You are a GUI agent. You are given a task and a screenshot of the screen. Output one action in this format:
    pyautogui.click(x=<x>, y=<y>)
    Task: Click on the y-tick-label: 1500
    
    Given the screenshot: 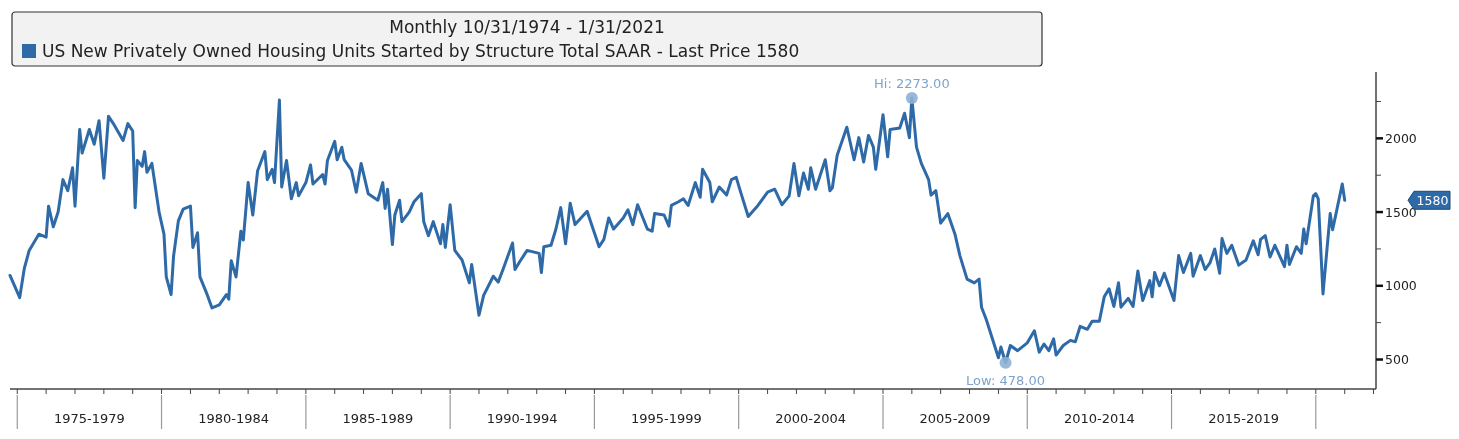 What is the action you would take?
    pyautogui.click(x=1401, y=212)
    